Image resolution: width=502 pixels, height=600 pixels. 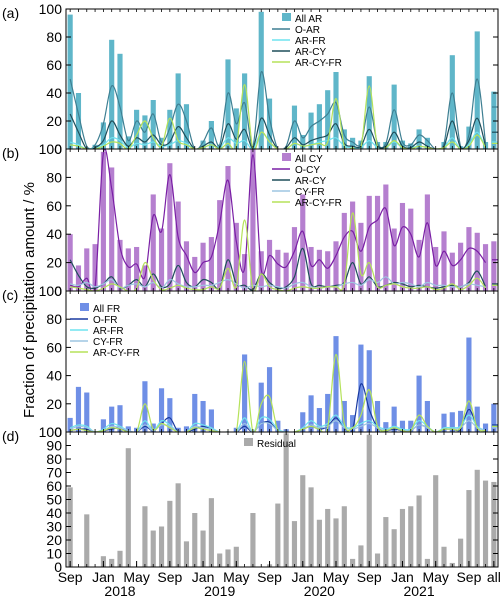 I want to click on legend-swatch, so click(x=286, y=157).